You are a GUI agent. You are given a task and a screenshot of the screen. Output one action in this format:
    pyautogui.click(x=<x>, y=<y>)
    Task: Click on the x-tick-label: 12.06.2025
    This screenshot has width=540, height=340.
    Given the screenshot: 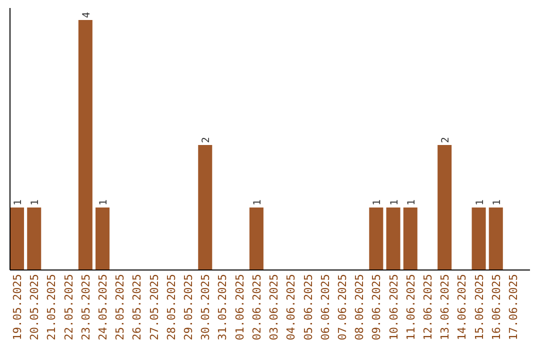 What is the action you would take?
    pyautogui.click(x=427, y=307)
    